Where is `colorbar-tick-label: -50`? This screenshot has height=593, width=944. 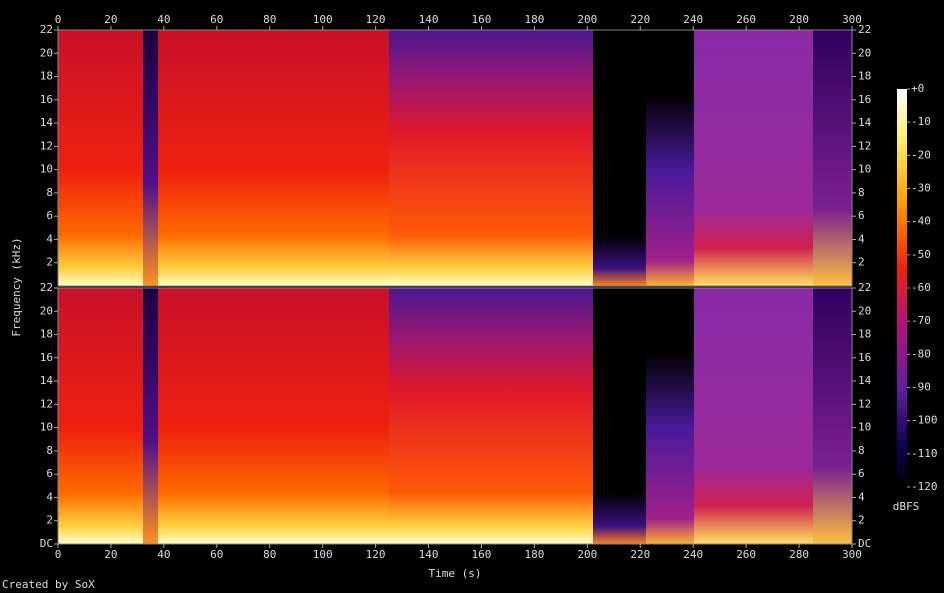
colorbar-tick-label: -50 is located at coordinates (921, 254).